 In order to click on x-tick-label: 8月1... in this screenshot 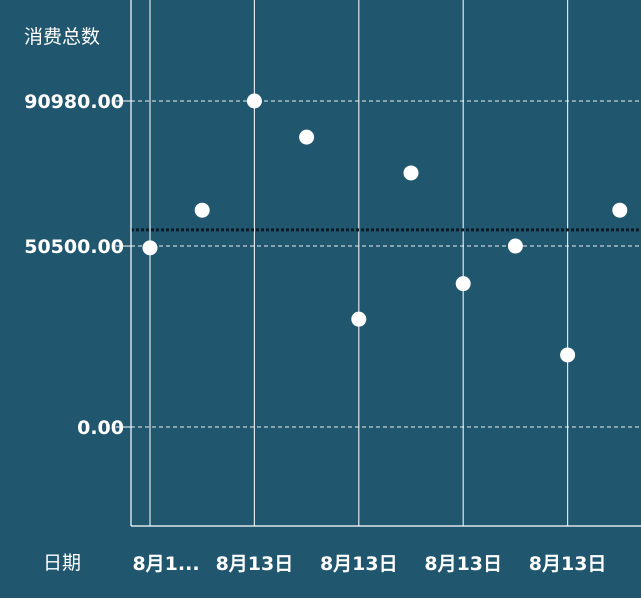, I will do `click(165, 564)`.